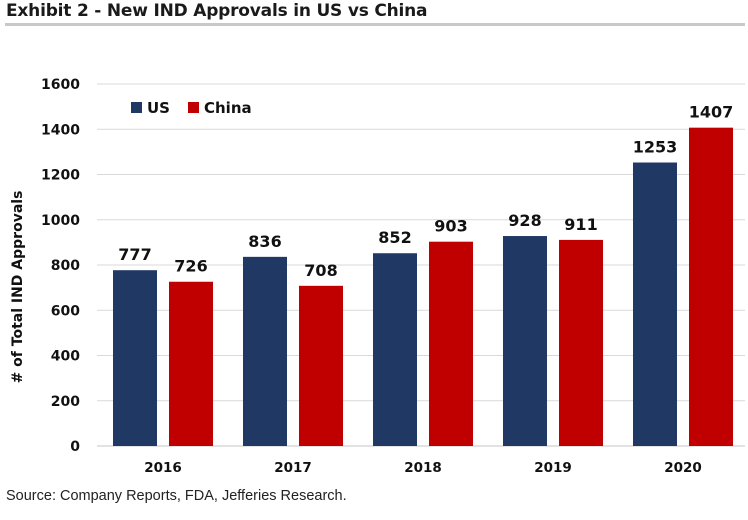 Image resolution: width=748 pixels, height=520 pixels. I want to click on legend-label: China, so click(228, 108).